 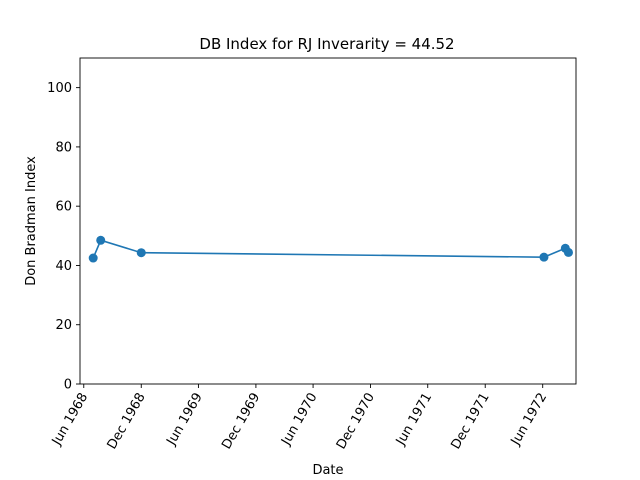 I want to click on y-tick-label: 100, so click(x=59, y=88).